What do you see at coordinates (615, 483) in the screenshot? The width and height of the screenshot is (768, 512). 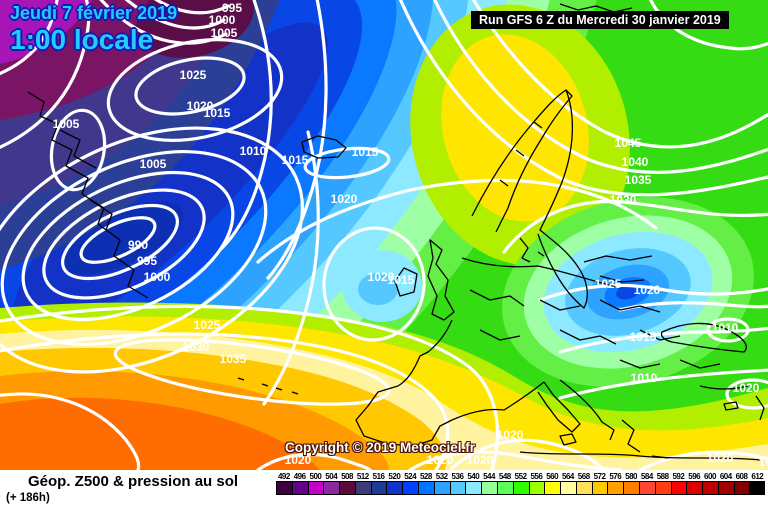 I see `legend-cell: 576` at bounding box center [615, 483].